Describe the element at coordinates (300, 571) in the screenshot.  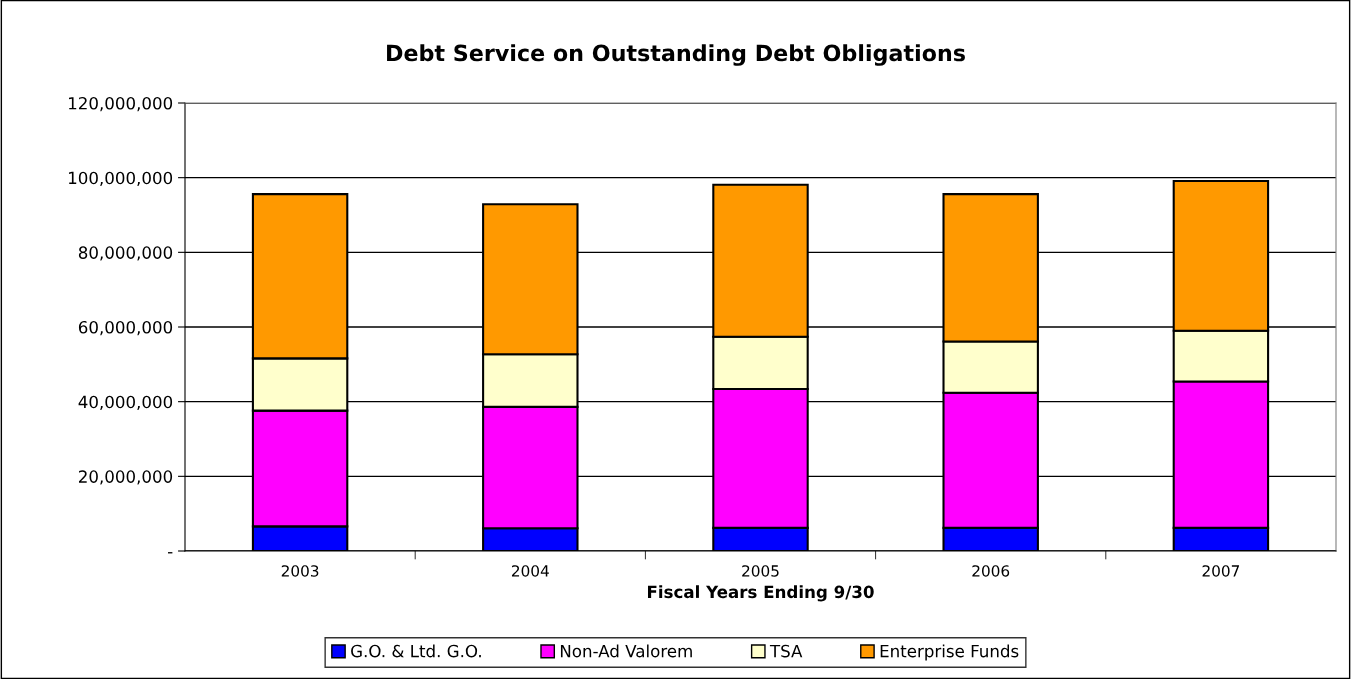
I see `x-tick-label: 2003` at that location.